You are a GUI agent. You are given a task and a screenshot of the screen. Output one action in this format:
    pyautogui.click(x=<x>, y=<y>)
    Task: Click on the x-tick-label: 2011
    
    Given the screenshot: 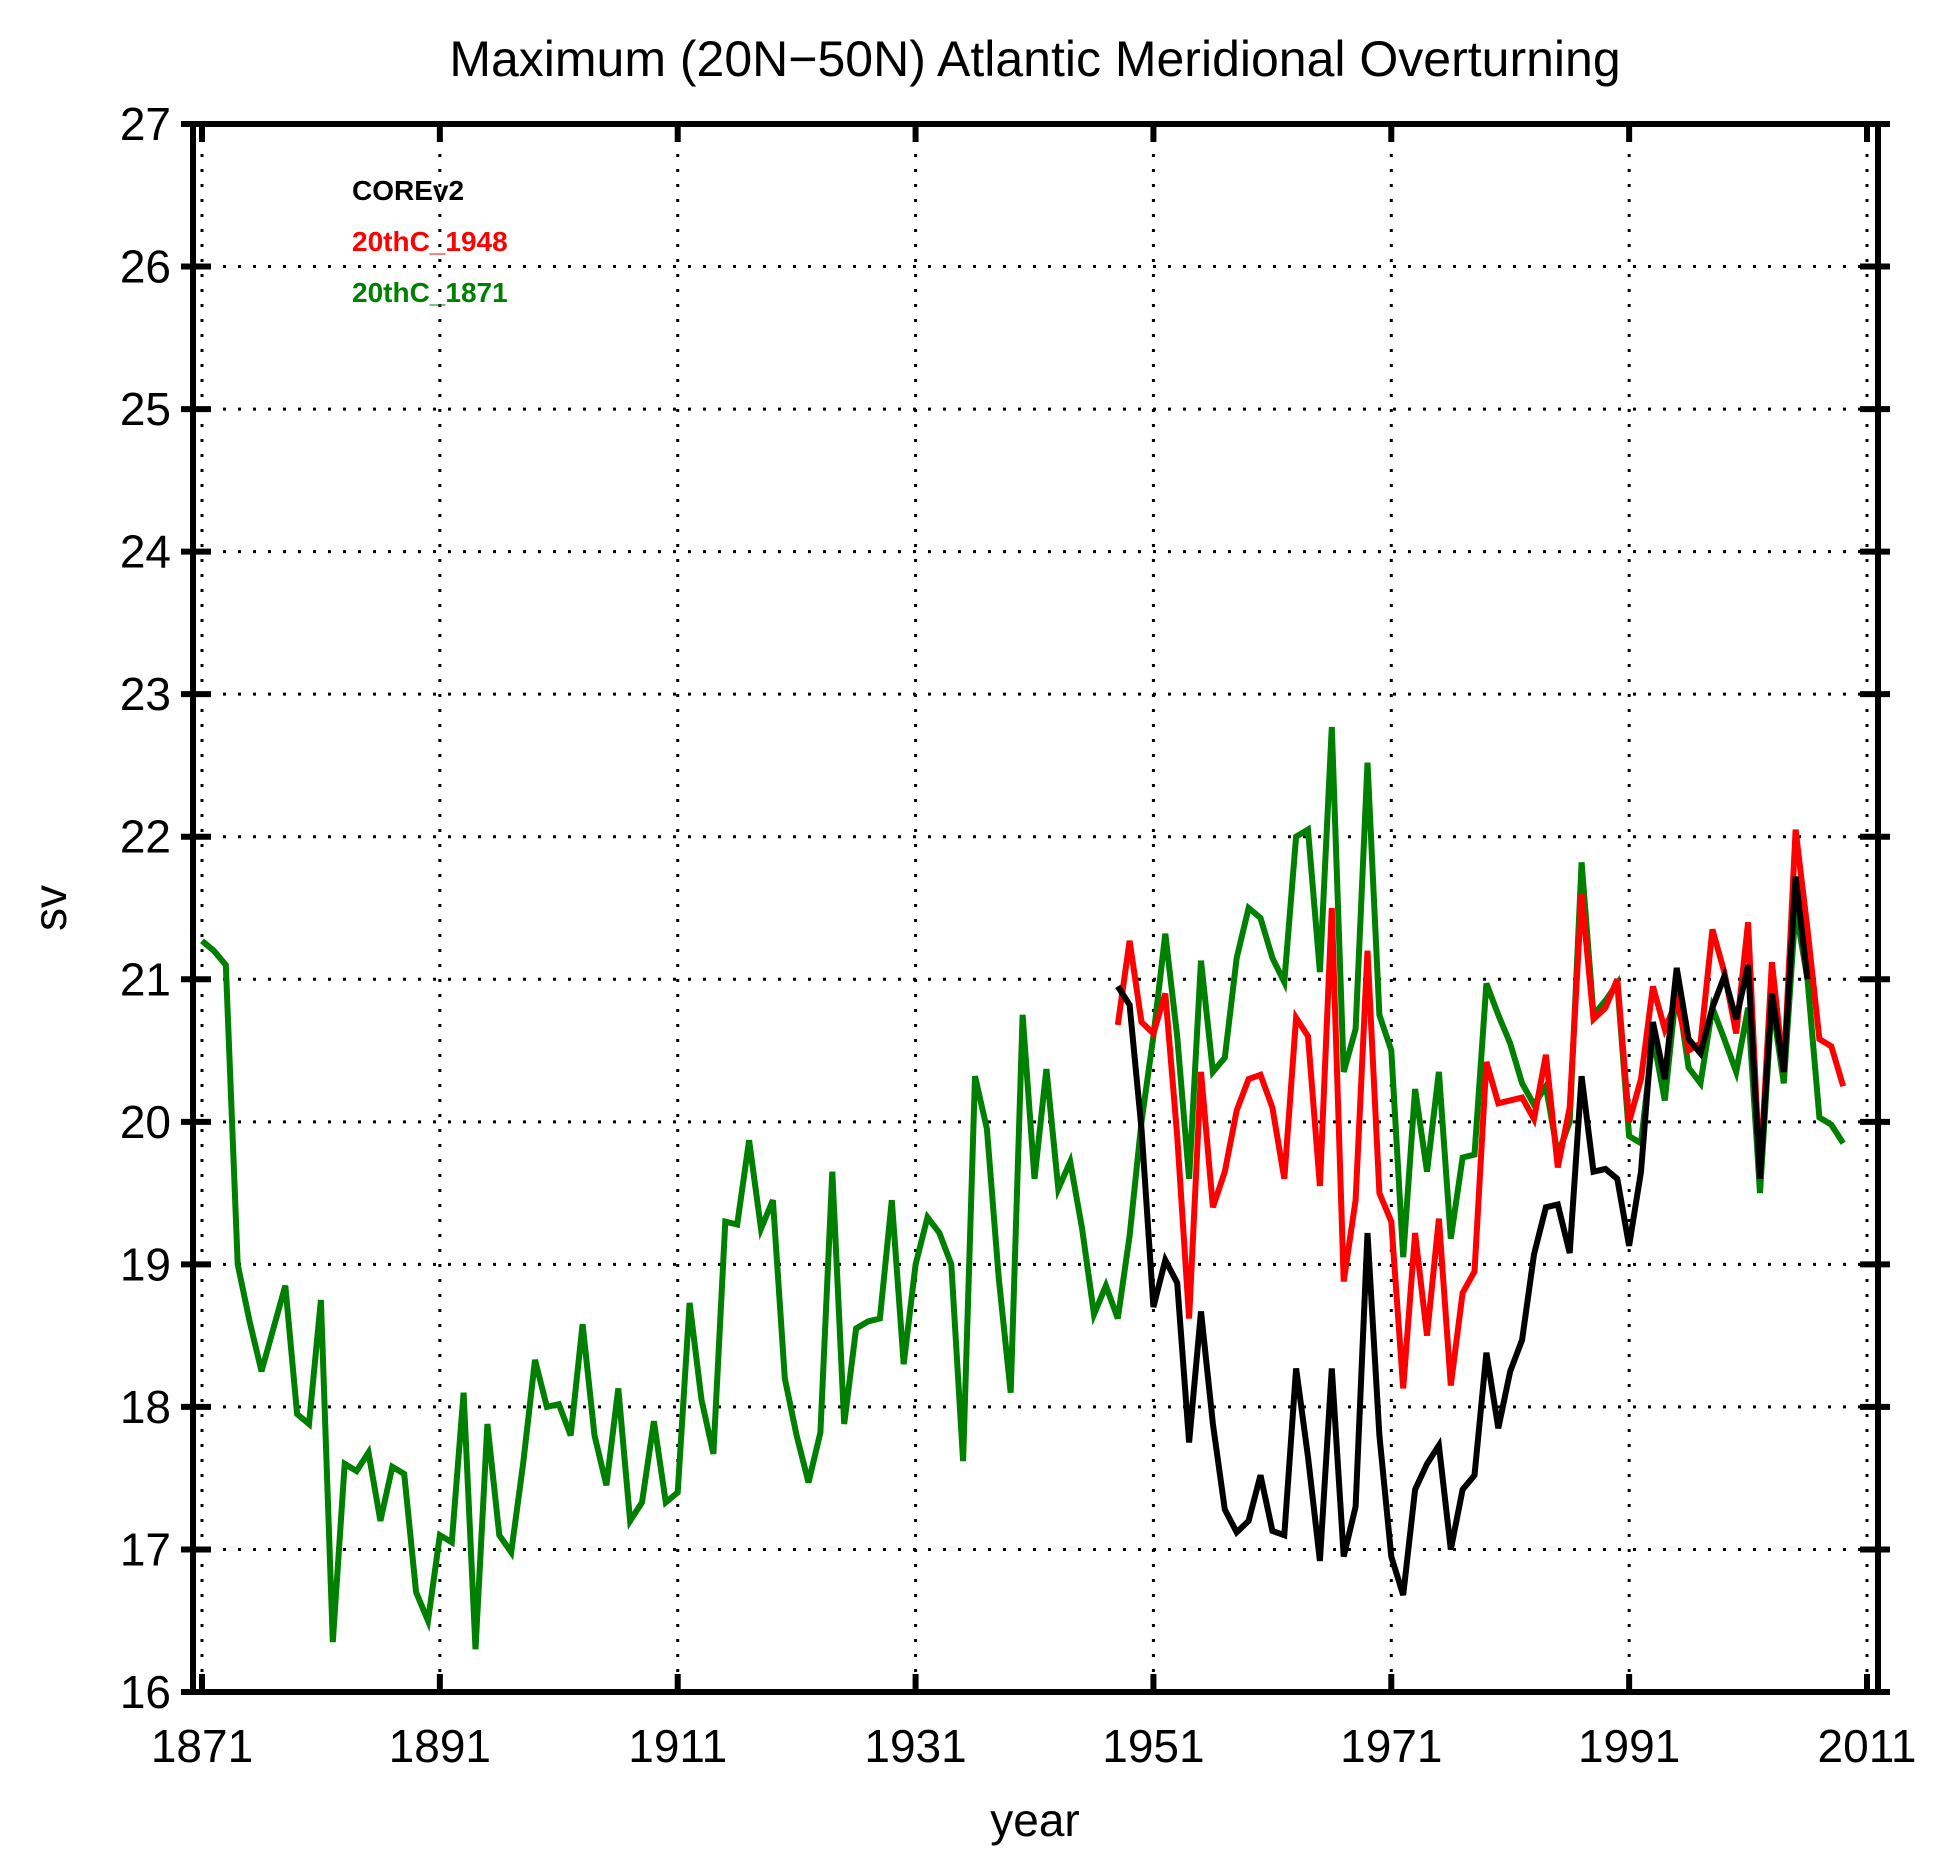 What is the action you would take?
    pyautogui.click(x=1867, y=1746)
    